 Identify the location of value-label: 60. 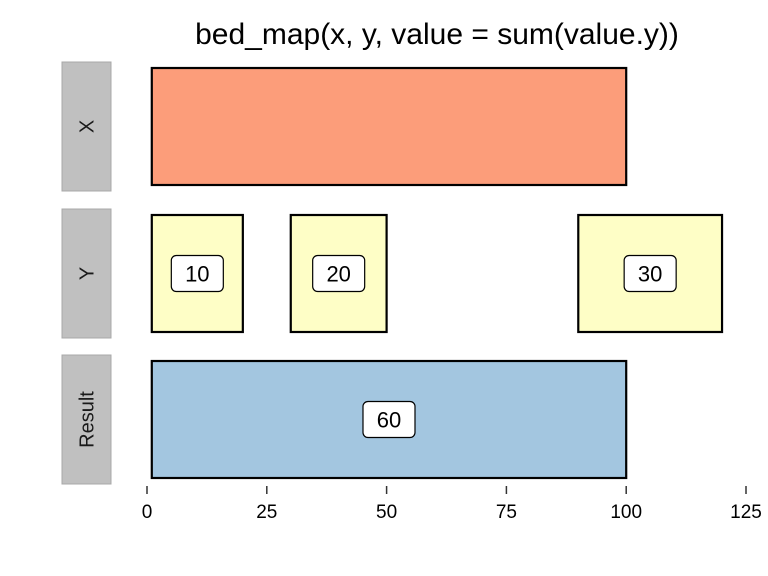
(389, 420).